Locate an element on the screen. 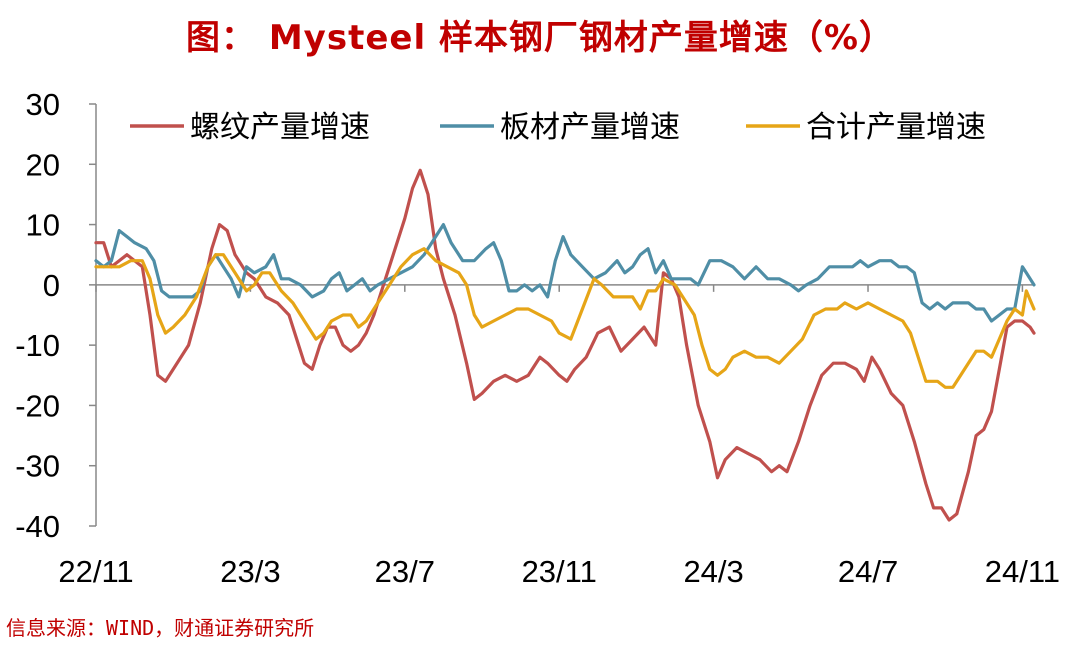 The image size is (1080, 648). y-tick-label: 30 is located at coordinates (43, 104).